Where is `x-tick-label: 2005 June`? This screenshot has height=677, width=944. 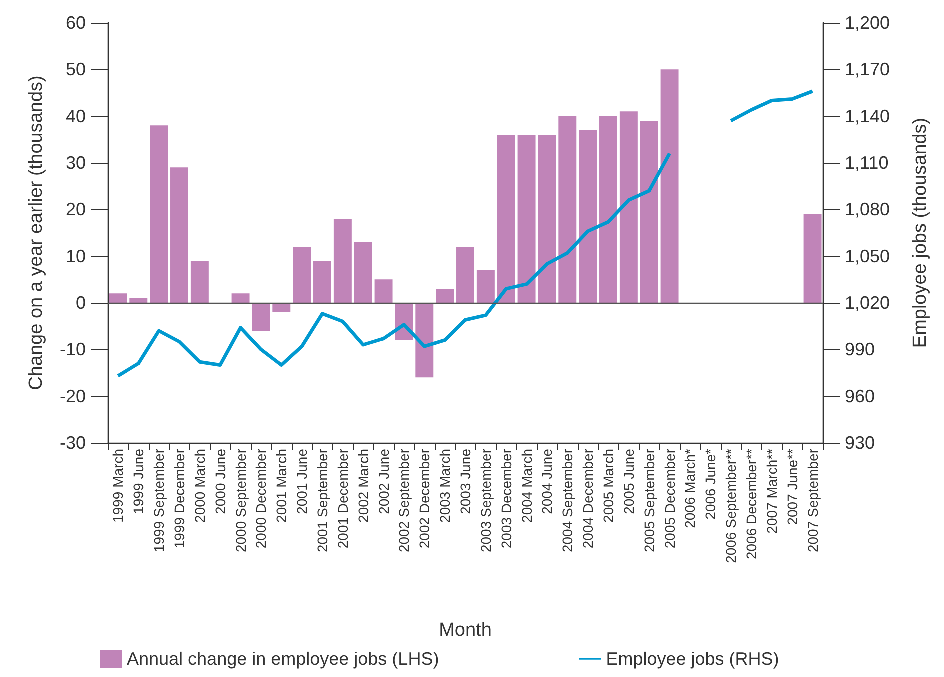
x-tick-label: 2005 June is located at coordinates (628, 481).